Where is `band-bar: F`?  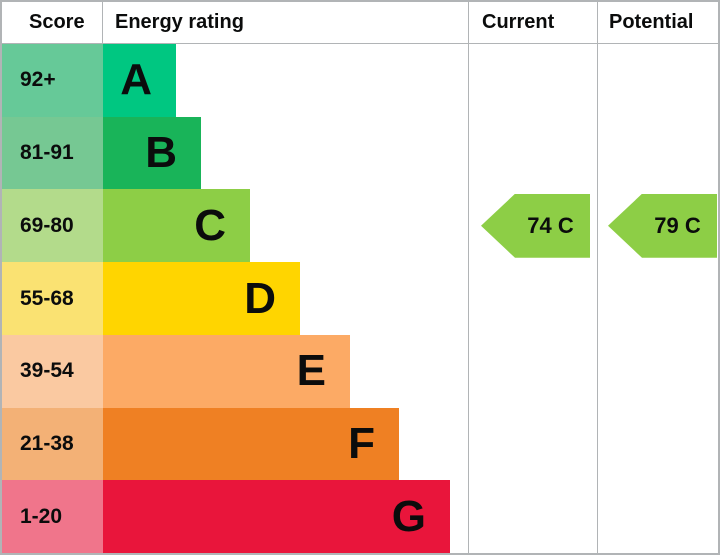
band-bar: F is located at coordinates (251, 444).